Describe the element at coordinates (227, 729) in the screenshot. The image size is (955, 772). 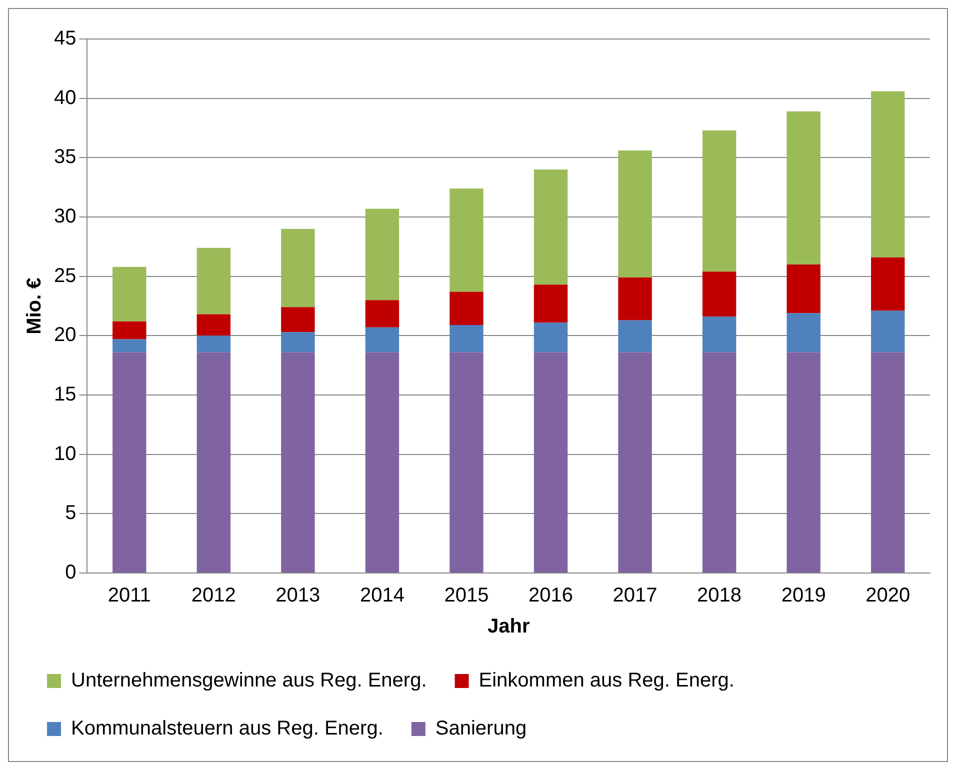
I see `legend-label: Kommunalsteuern aus Reg. Energ.` at that location.